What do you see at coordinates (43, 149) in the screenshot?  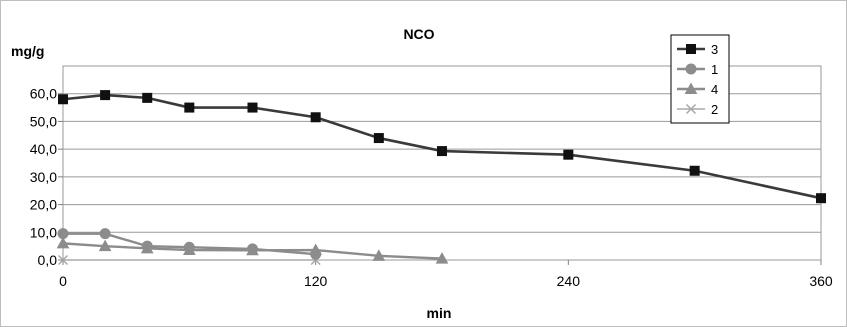 I see `y-tick-label: 40,0` at bounding box center [43, 149].